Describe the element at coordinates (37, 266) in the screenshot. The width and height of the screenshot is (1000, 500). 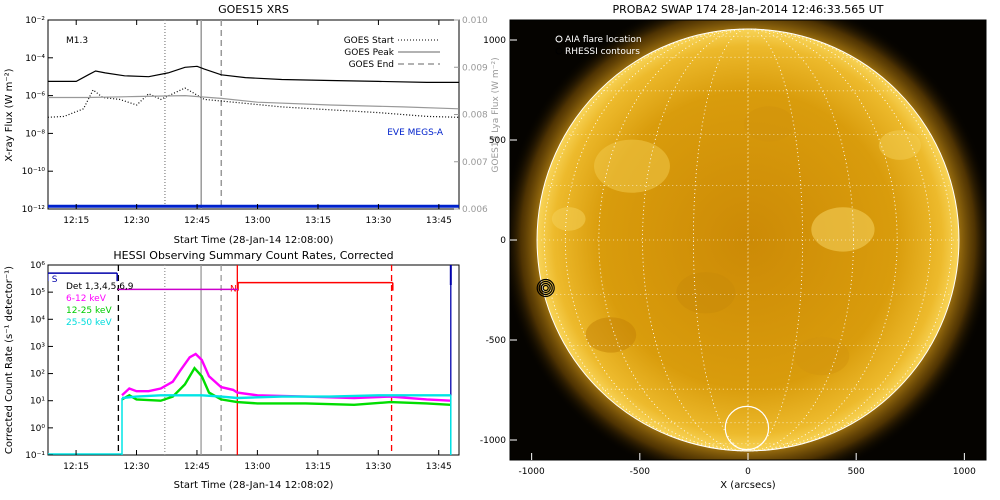
I see `hessi-y-tick-label: 10⁶` at that location.